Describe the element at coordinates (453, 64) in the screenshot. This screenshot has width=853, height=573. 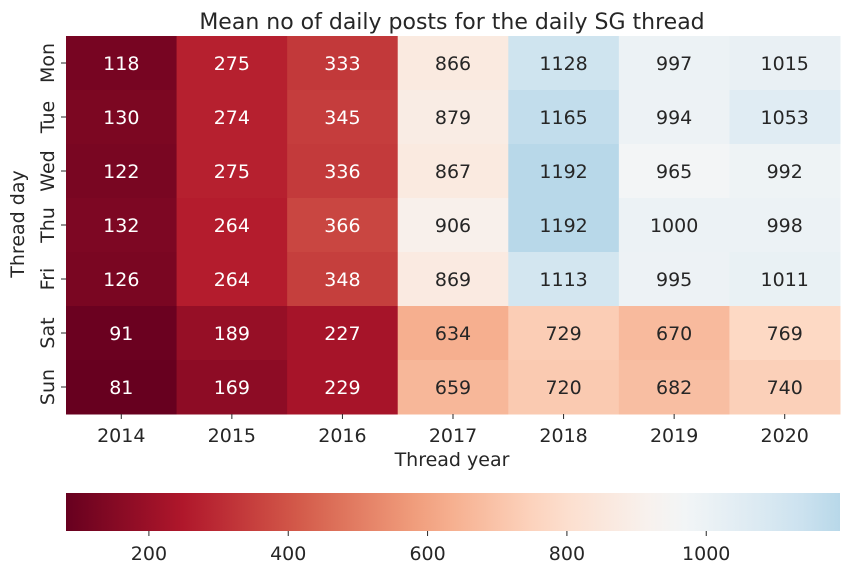
I see `cell-value-label: 866` at that location.